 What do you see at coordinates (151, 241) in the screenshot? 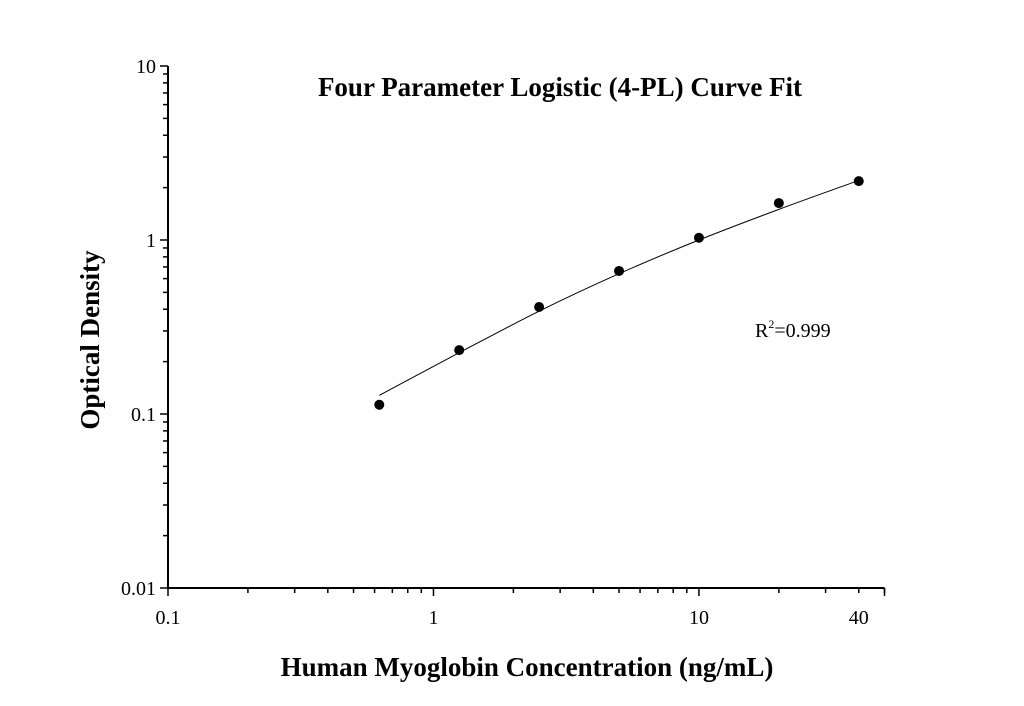
I see `y-tick-label: 1` at bounding box center [151, 241].